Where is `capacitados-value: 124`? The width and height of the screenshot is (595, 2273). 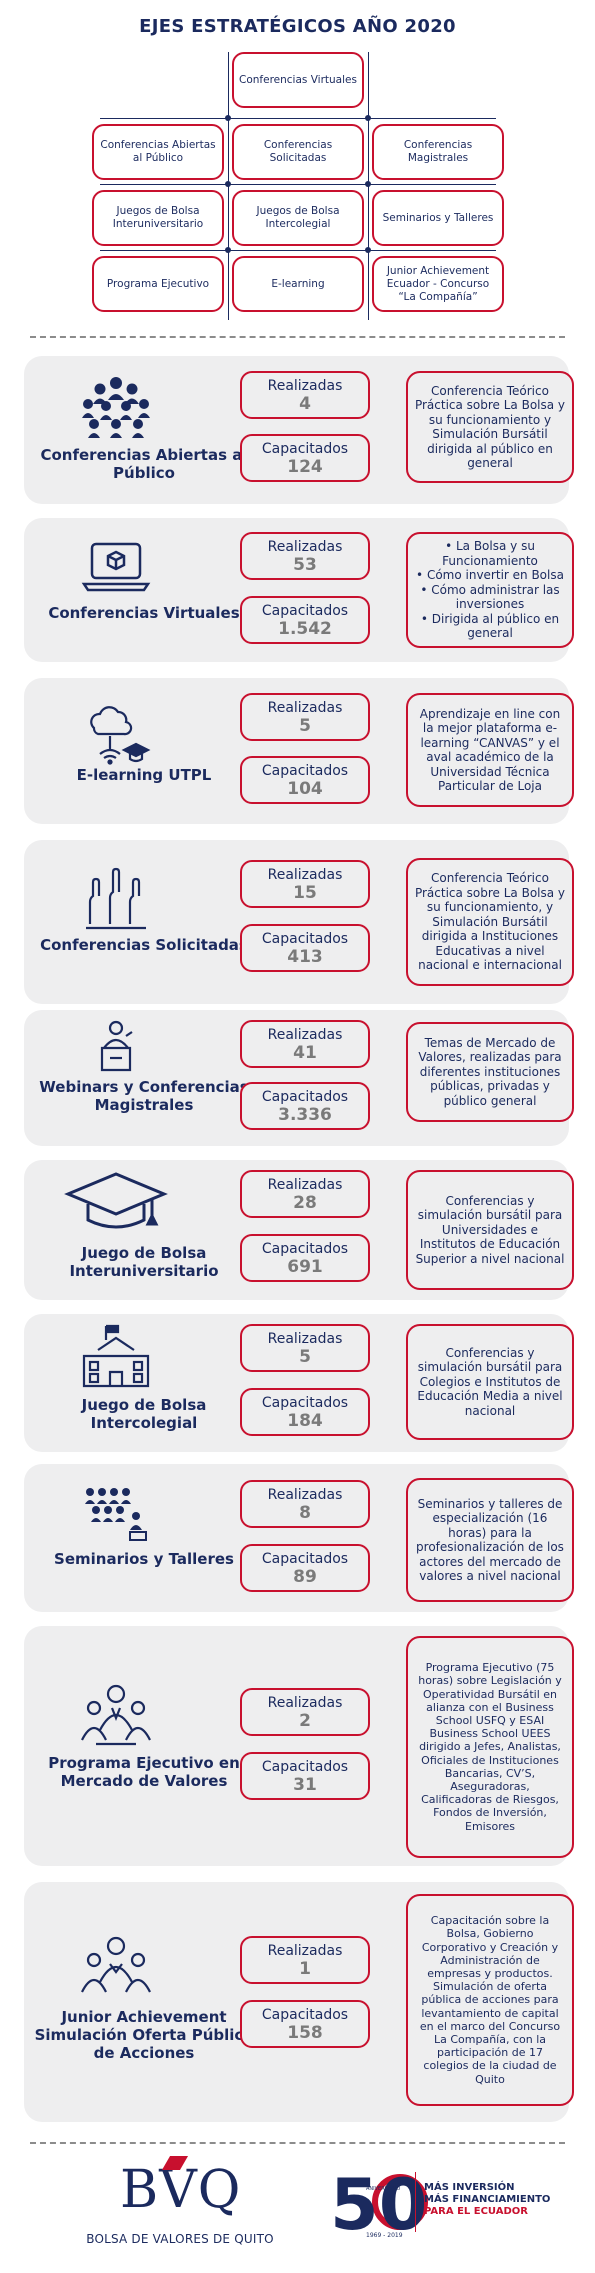 capacitados-value: 124 is located at coordinates (305, 467).